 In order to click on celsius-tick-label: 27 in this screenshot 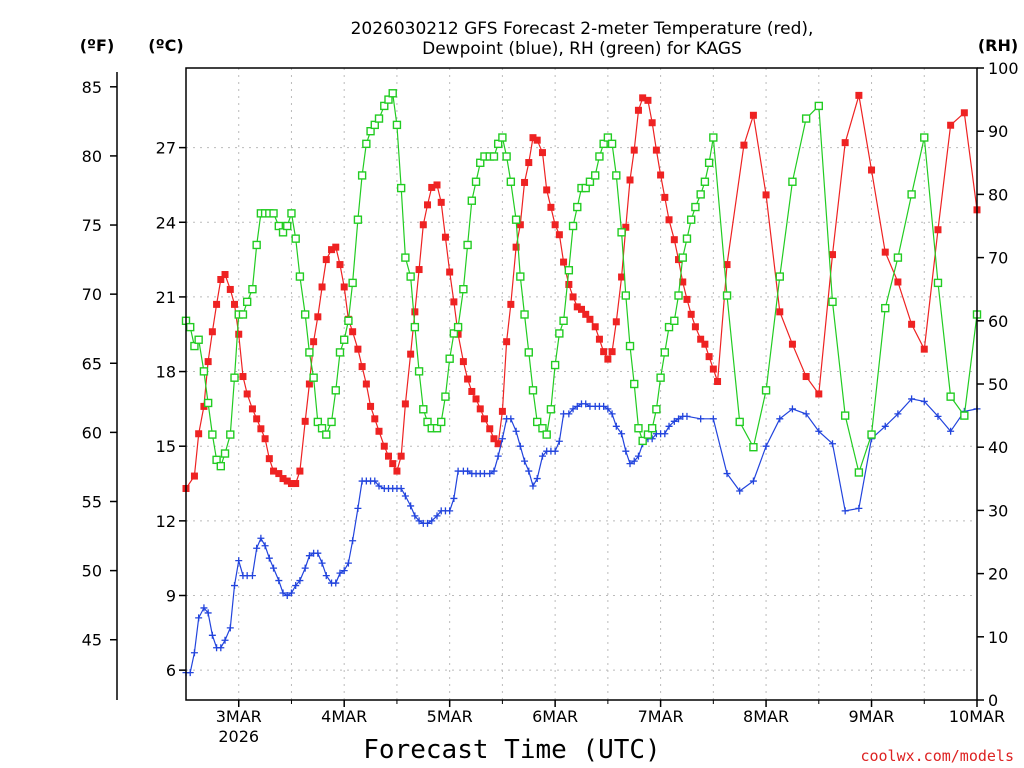, I will do `click(166, 148)`.